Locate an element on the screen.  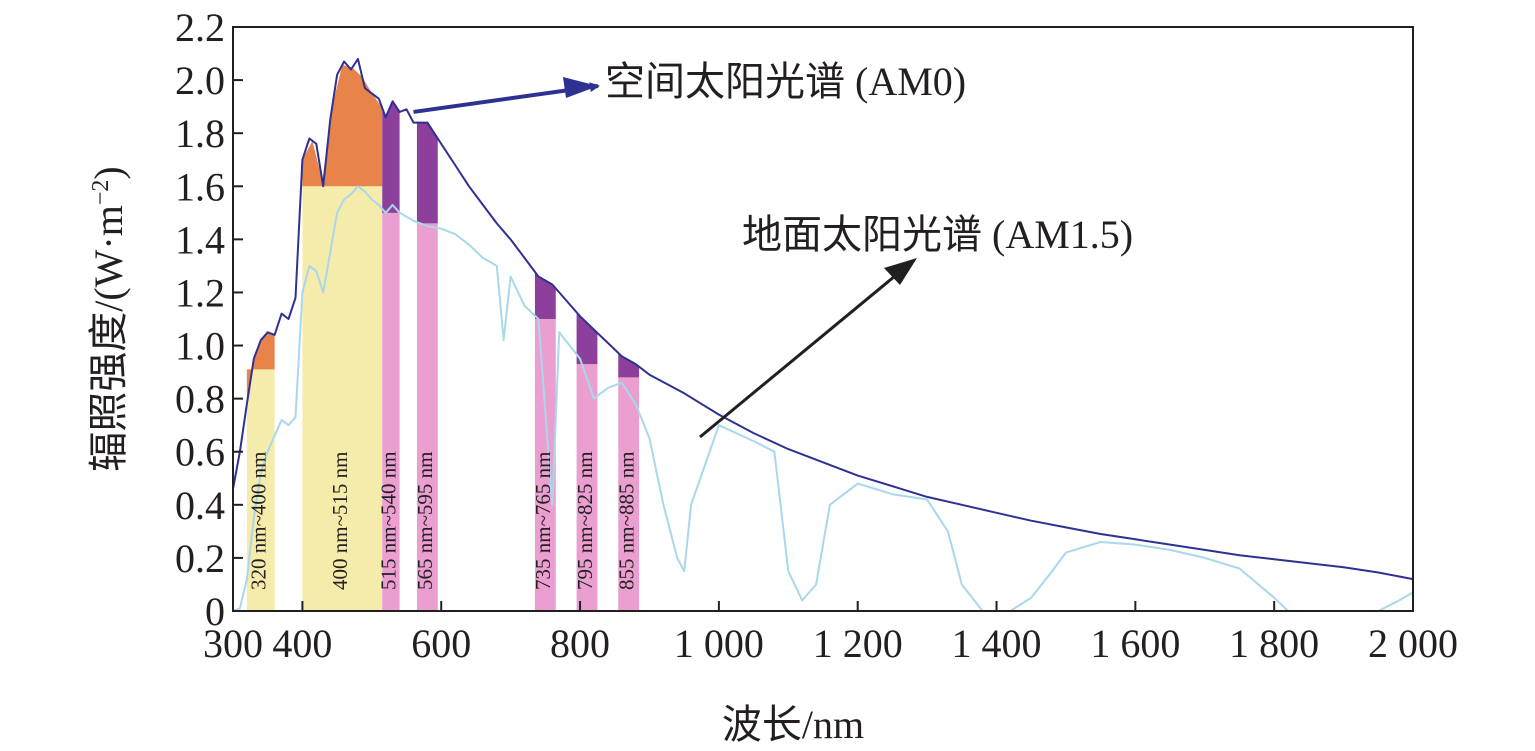
x-tick-label: 800 is located at coordinates (580, 643).